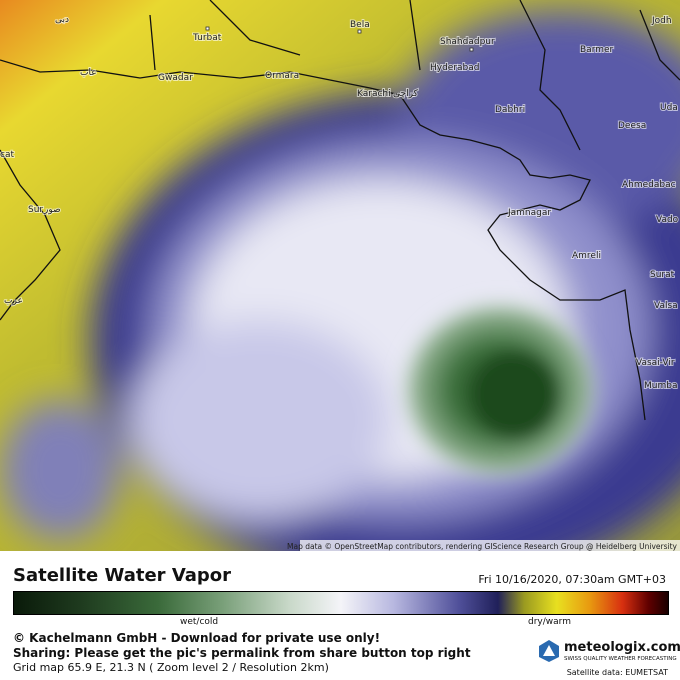 Image resolution: width=680 pixels, height=680 pixels. What do you see at coordinates (35, 210) in the screenshot?
I see `place-label: Sur` at bounding box center [35, 210].